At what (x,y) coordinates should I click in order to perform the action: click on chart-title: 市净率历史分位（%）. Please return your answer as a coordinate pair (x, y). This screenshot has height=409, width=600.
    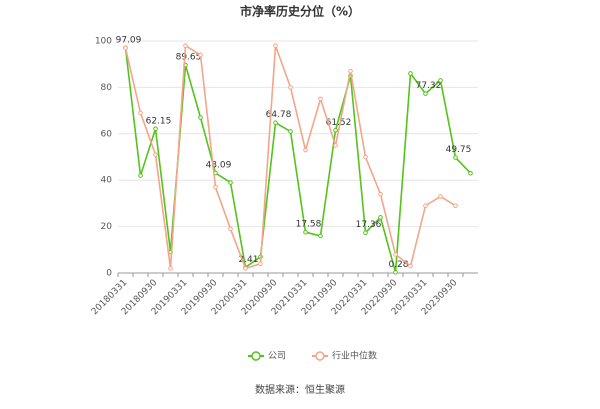
    Looking at the image, I should click on (300, 11).